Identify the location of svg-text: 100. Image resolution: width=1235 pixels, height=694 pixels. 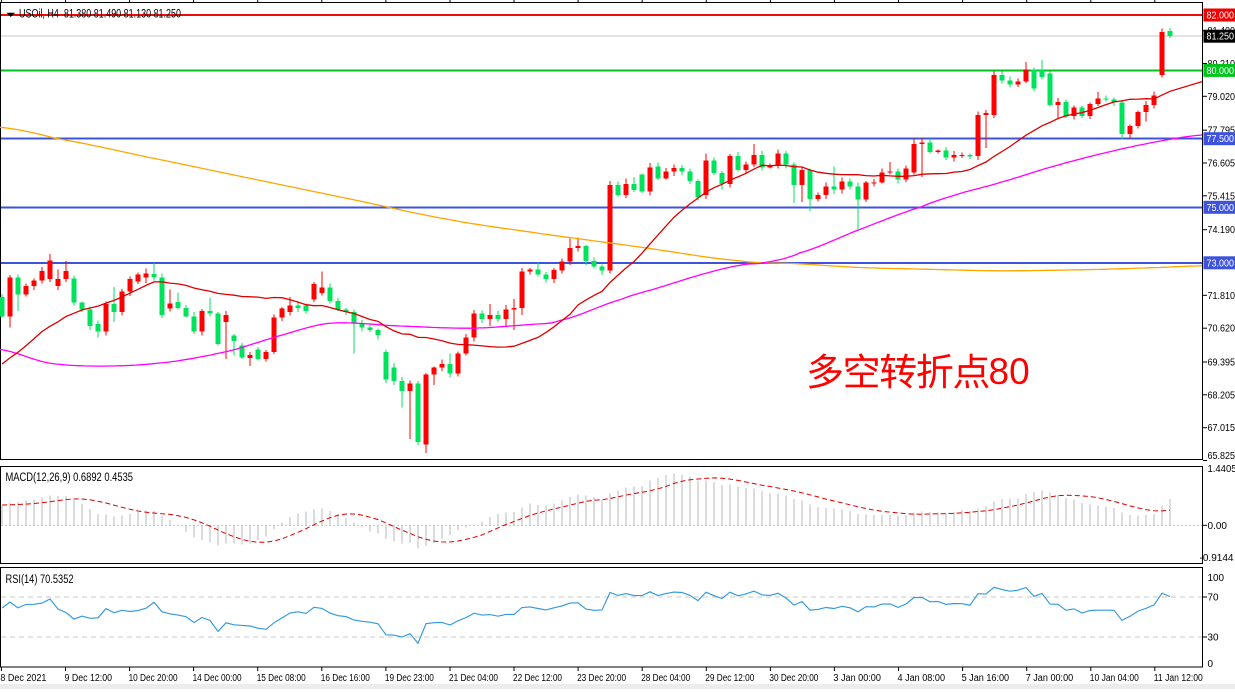
(1216, 578).